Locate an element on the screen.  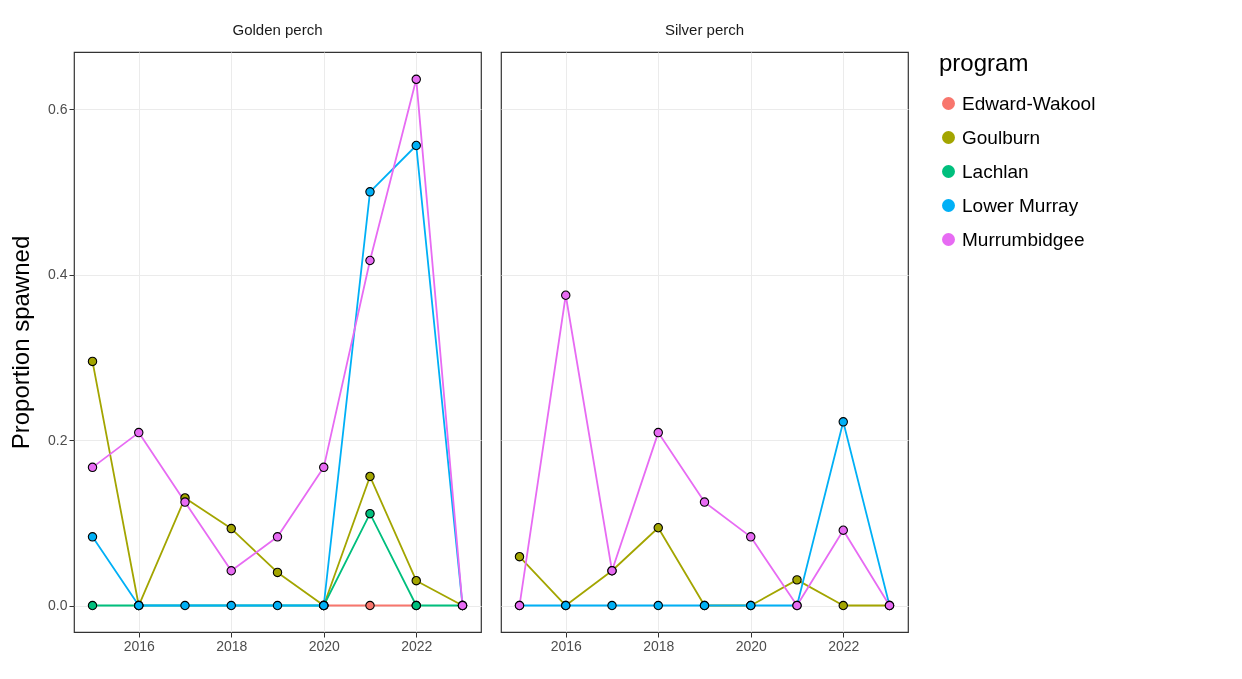
legend-label: Murrumbidgee is located at coordinates (1023, 239).